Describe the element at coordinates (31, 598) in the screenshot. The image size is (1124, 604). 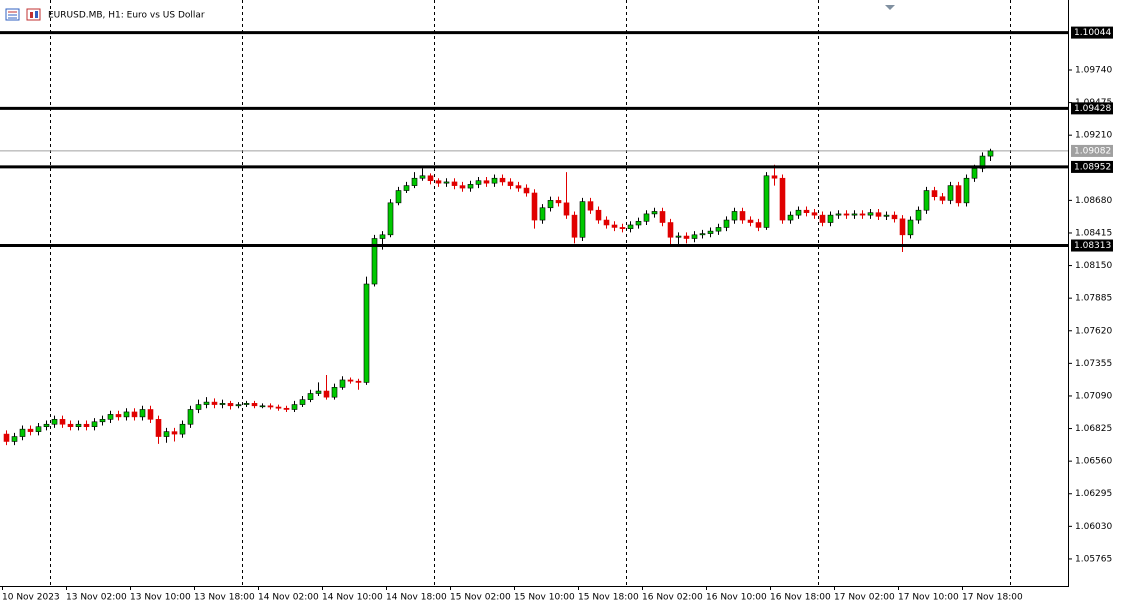
I see `x-tick-label: 10 Nov 2023` at that location.